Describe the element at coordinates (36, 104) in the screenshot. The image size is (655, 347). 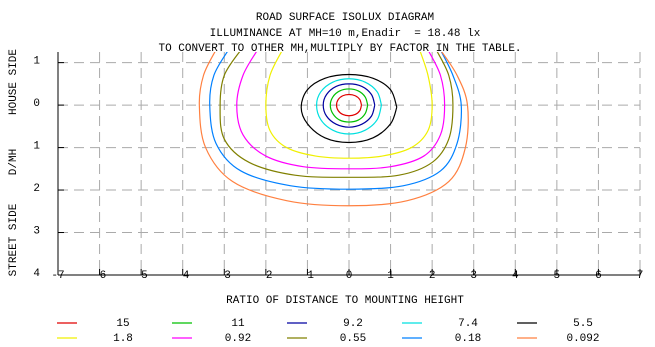
I see `y-tick-label: 0` at that location.